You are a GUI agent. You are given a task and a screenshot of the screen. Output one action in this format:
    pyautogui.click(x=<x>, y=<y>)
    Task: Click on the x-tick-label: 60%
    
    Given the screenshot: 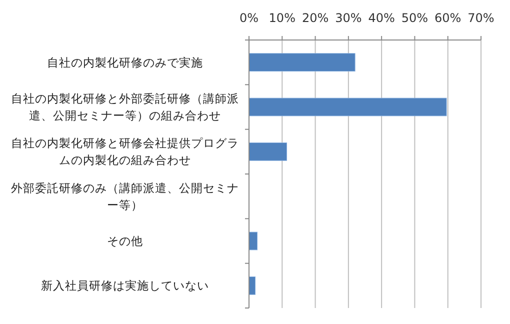 What is the action you would take?
    pyautogui.click(x=448, y=18)
    